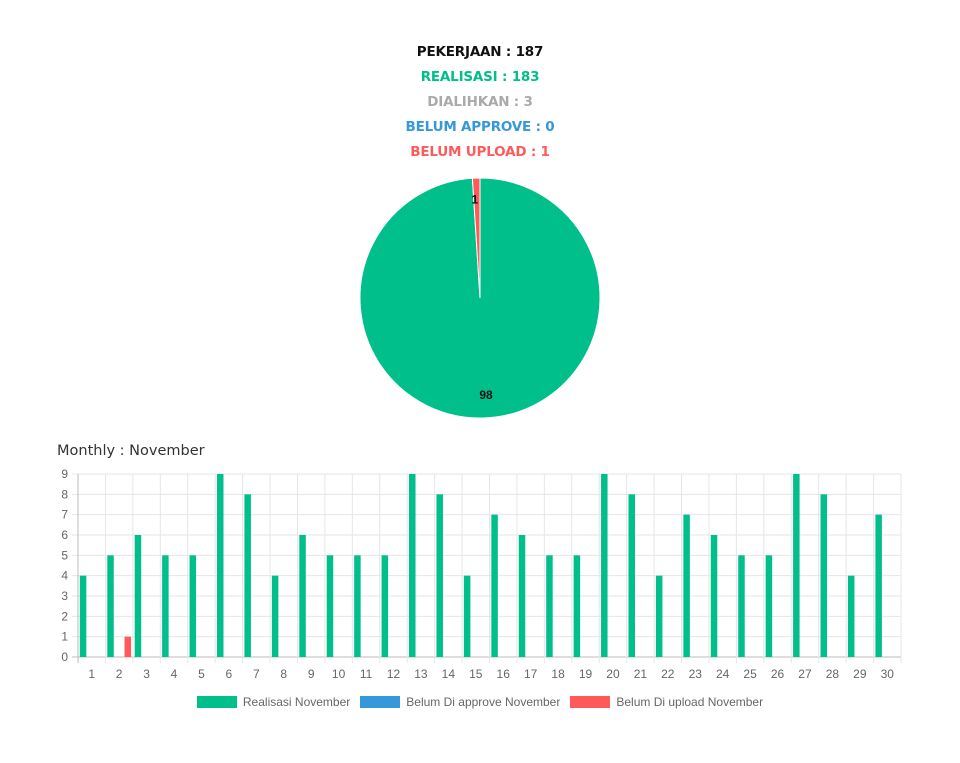 Image resolution: width=960 pixels, height=763 pixels. I want to click on x-tick-label: 20, so click(613, 674).